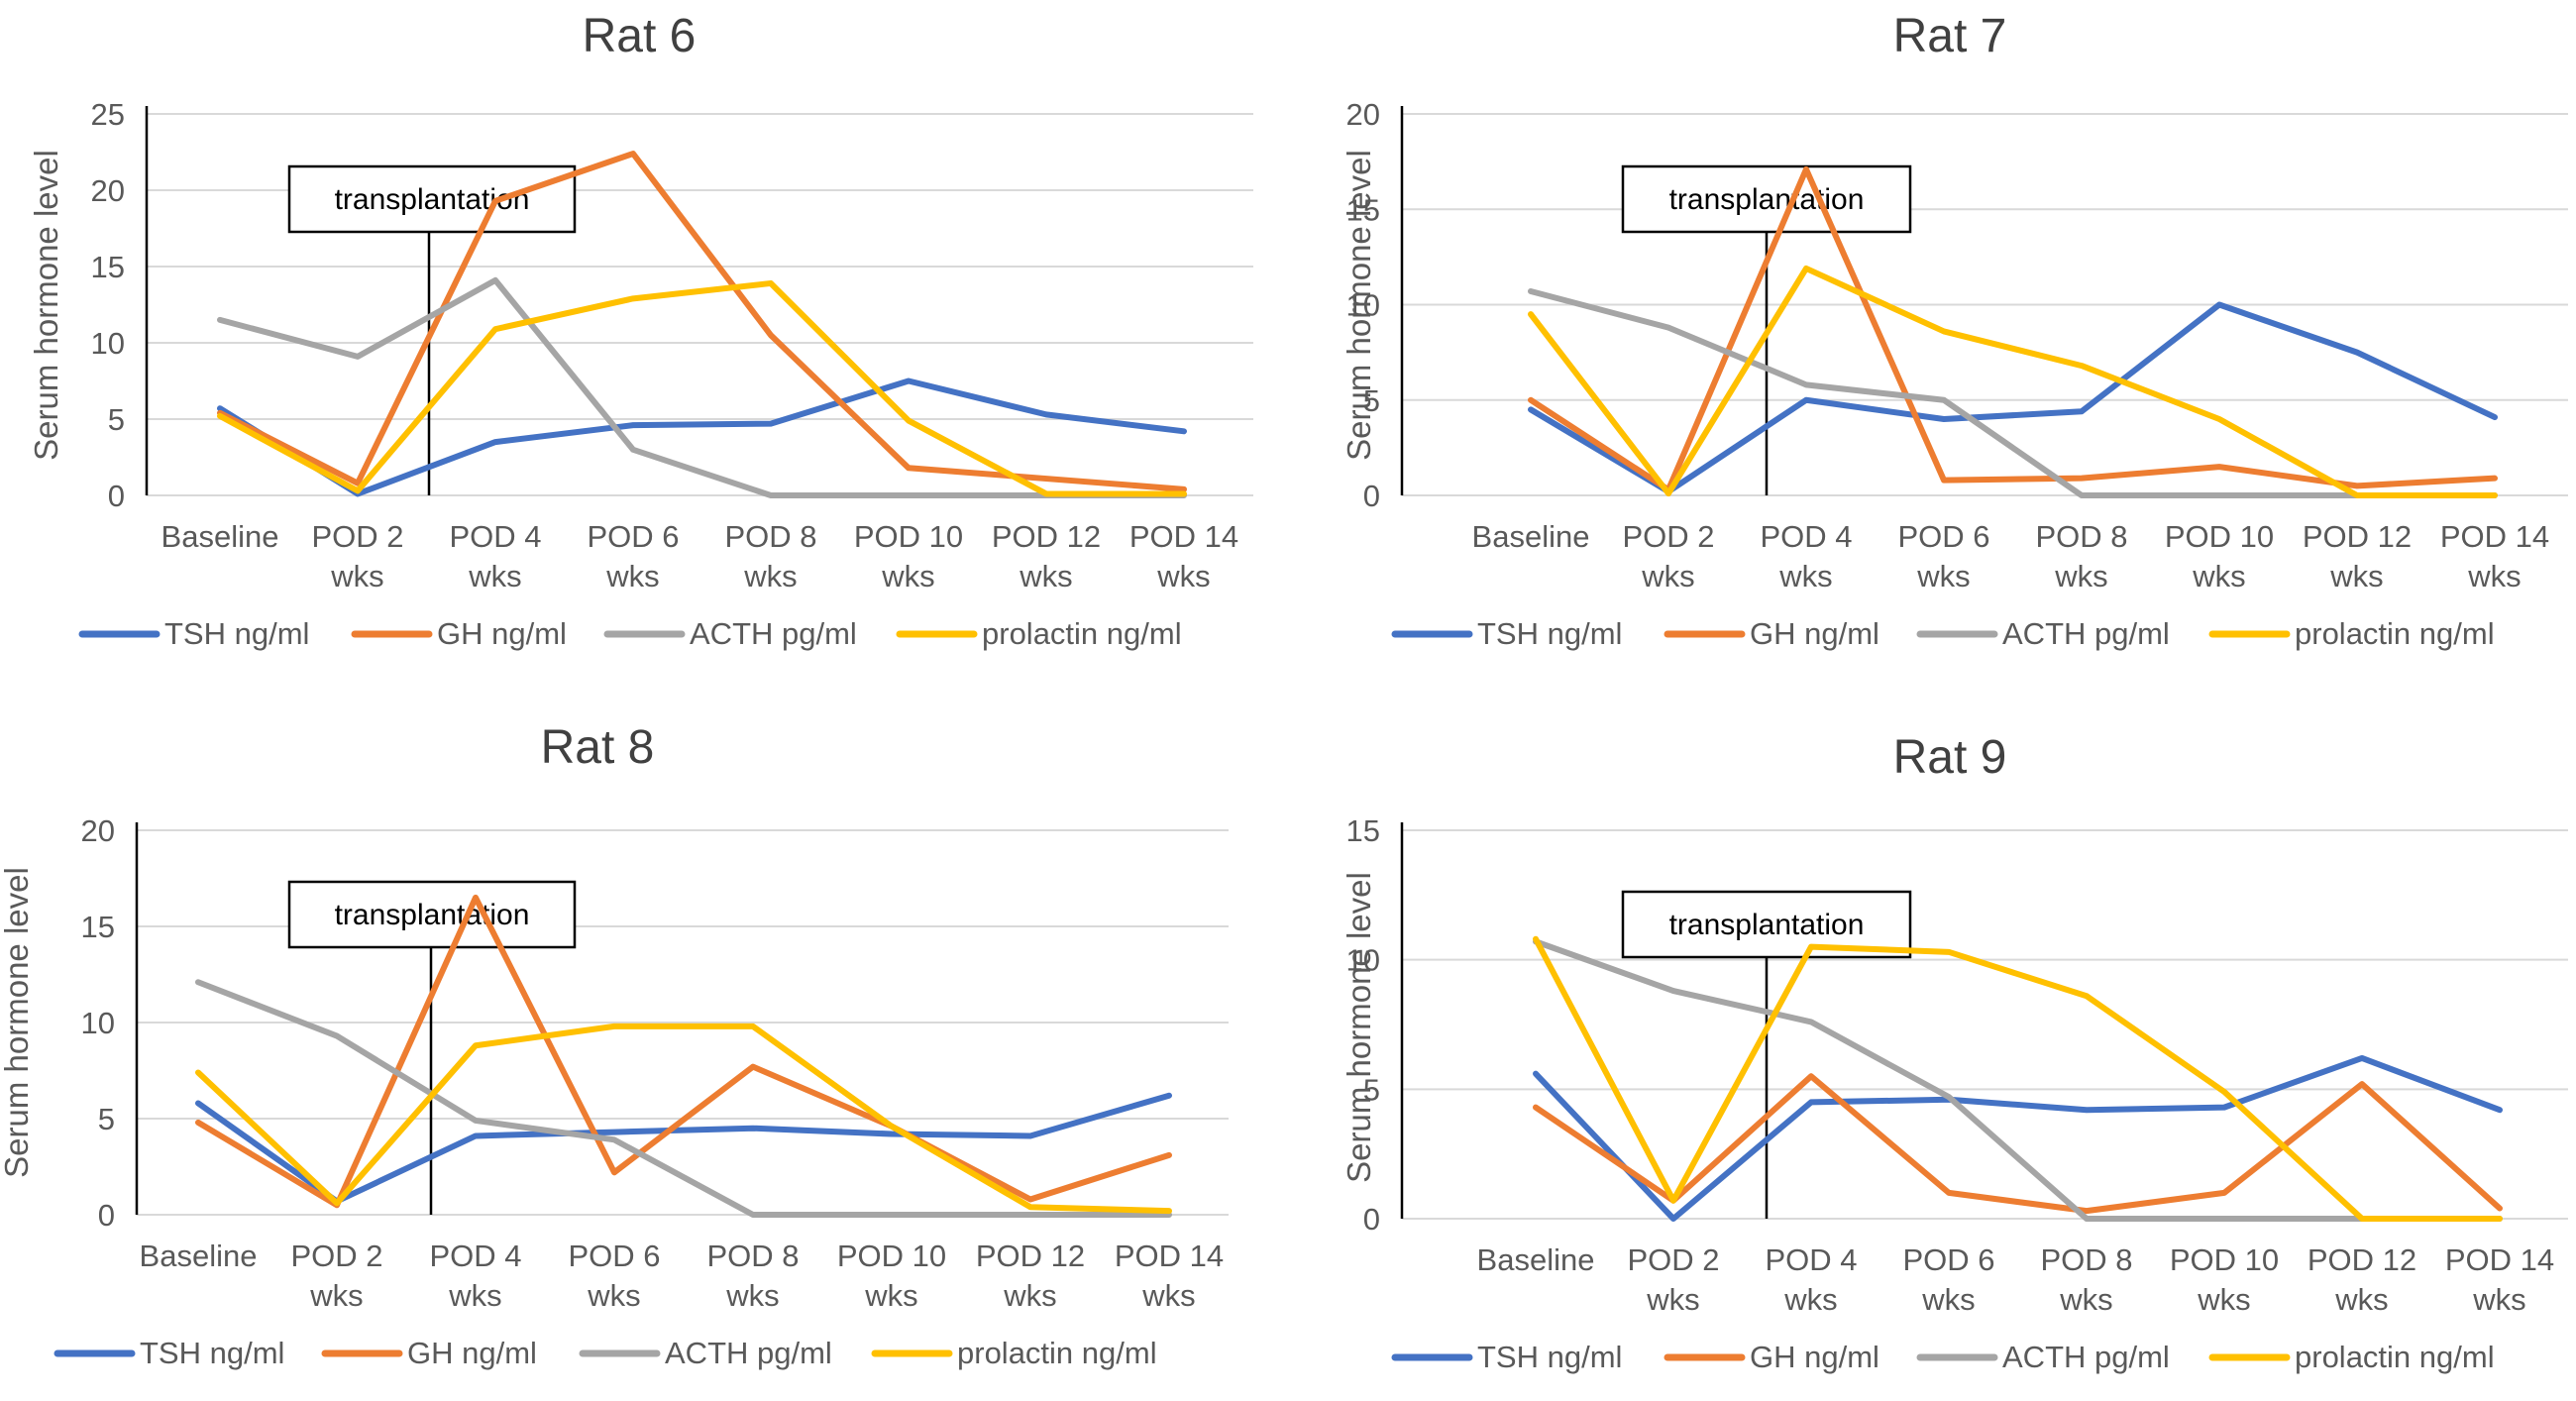 This screenshot has height=1401, width=2576. What do you see at coordinates (598, 747) in the screenshot?
I see `chart-title: Rat 8` at bounding box center [598, 747].